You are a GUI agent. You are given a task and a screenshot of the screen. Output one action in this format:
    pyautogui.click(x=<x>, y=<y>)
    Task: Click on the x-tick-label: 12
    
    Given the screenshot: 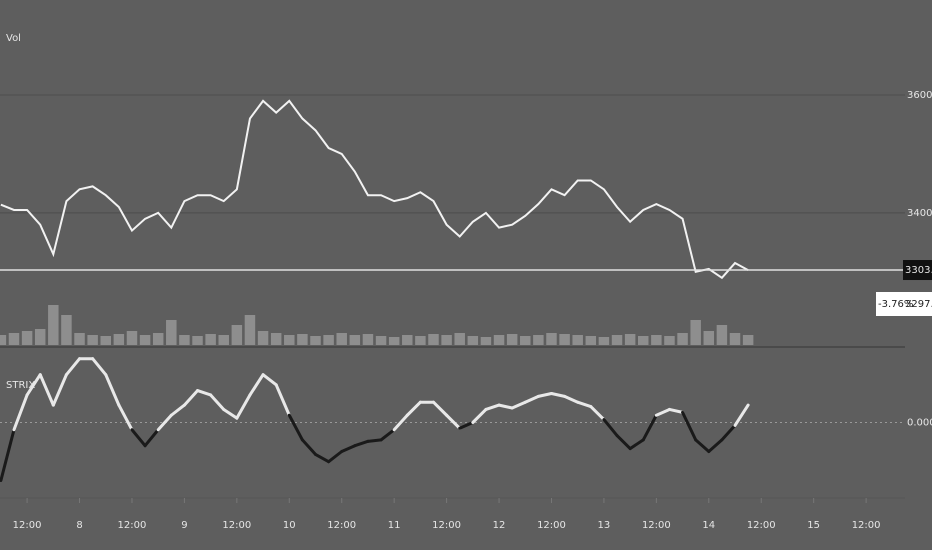 What is the action you would take?
    pyautogui.click(x=499, y=525)
    